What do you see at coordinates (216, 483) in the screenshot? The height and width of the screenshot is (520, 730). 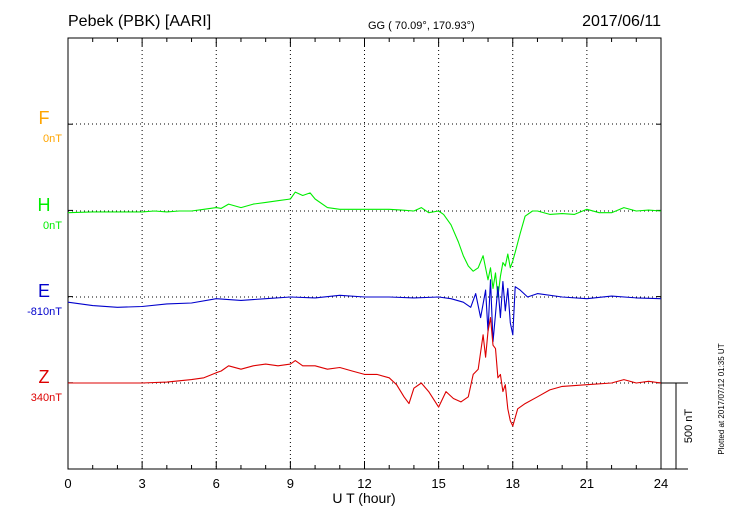 I see `x-tick-label-6: 6` at bounding box center [216, 483].